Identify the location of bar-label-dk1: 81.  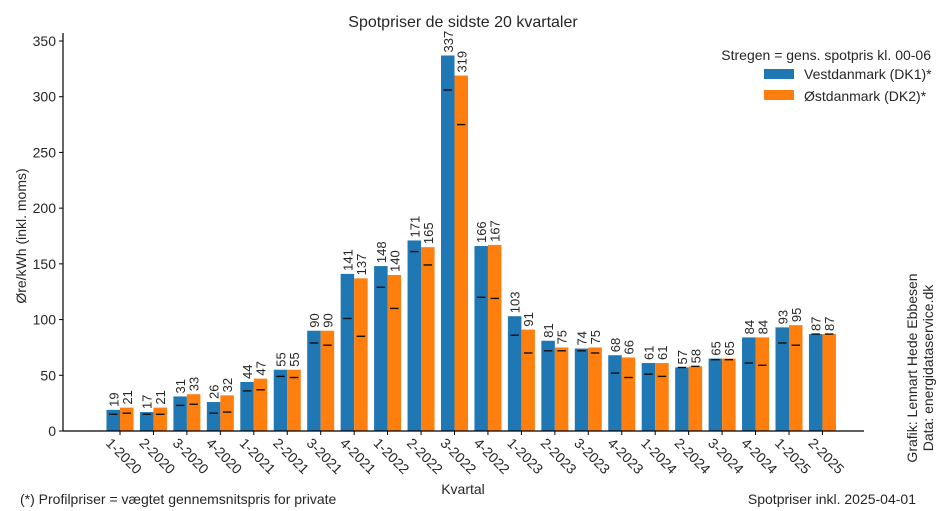
(548, 330).